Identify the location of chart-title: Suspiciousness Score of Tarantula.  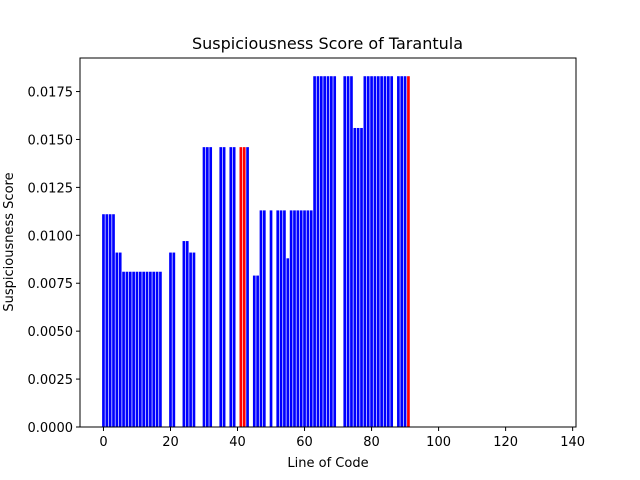
(327, 43).